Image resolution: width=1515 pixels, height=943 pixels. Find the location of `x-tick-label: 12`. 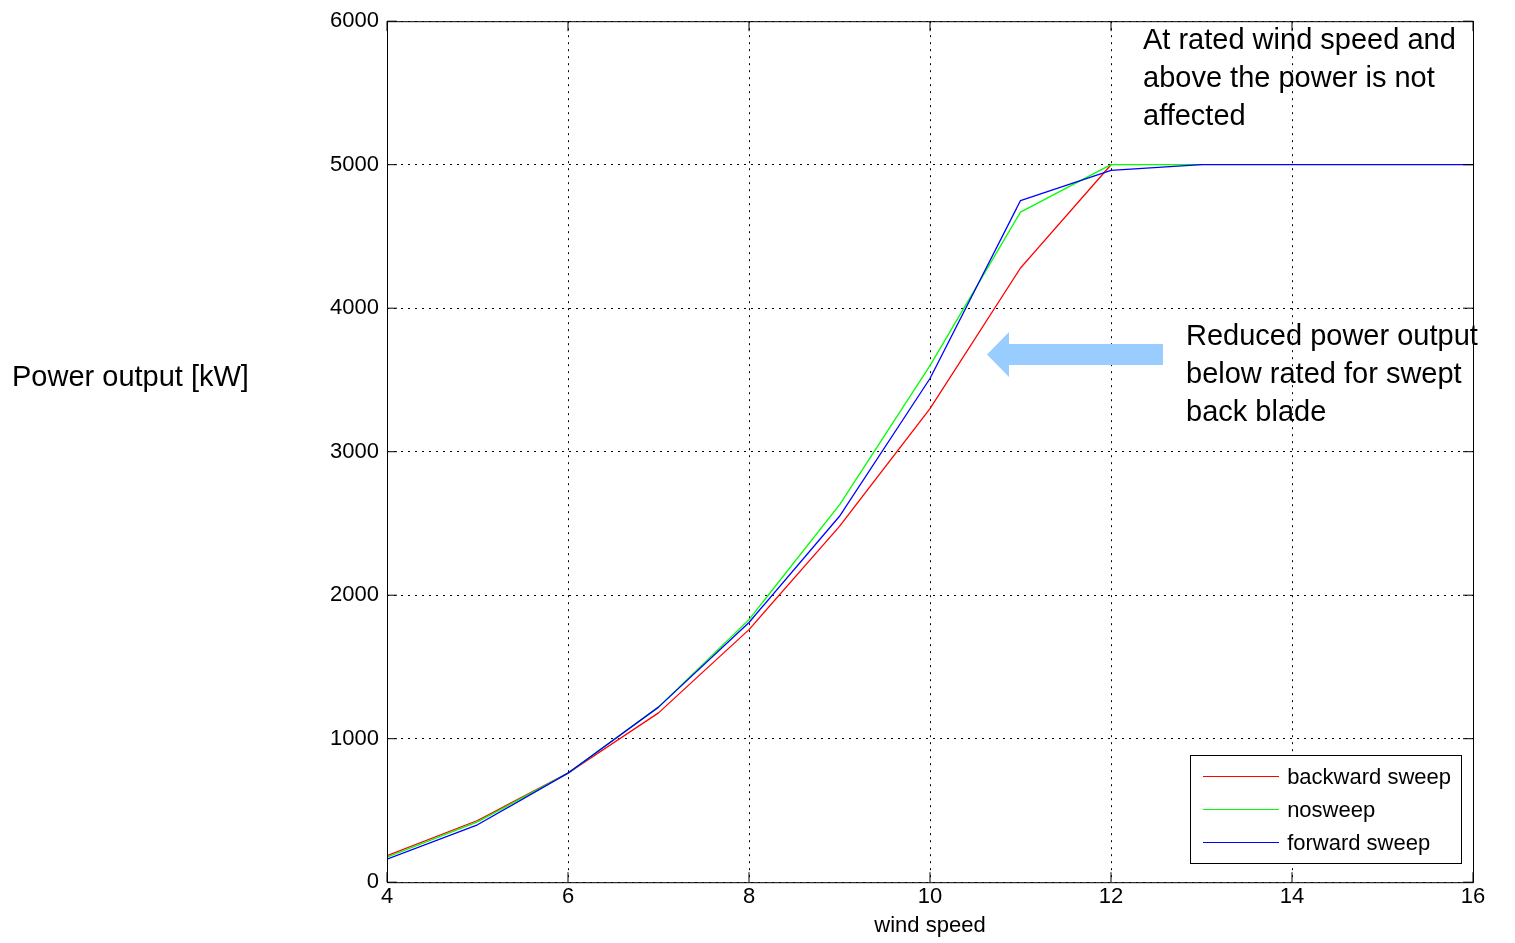

x-tick-label: 12 is located at coordinates (1111, 896).